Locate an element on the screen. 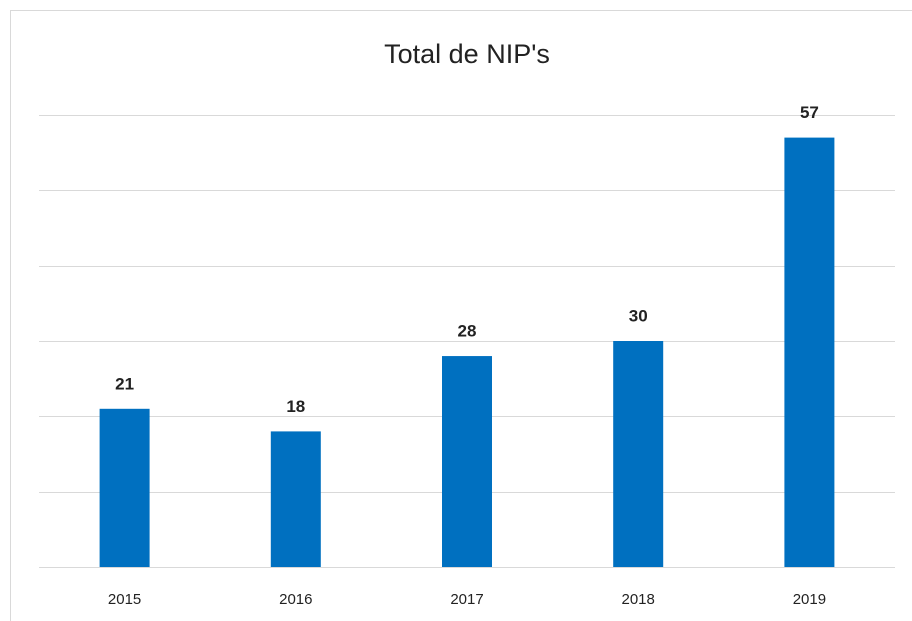 The image size is (912, 621). data-label: 18 is located at coordinates (295, 406).